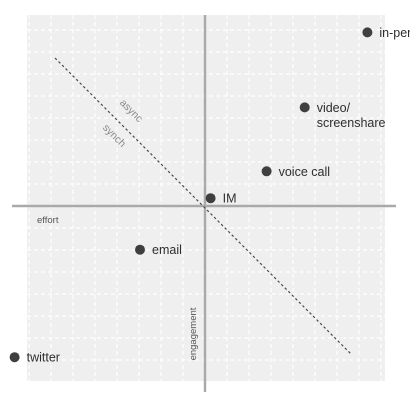  Describe the element at coordinates (304, 107) in the screenshot. I see `point-video-screenshare` at that location.